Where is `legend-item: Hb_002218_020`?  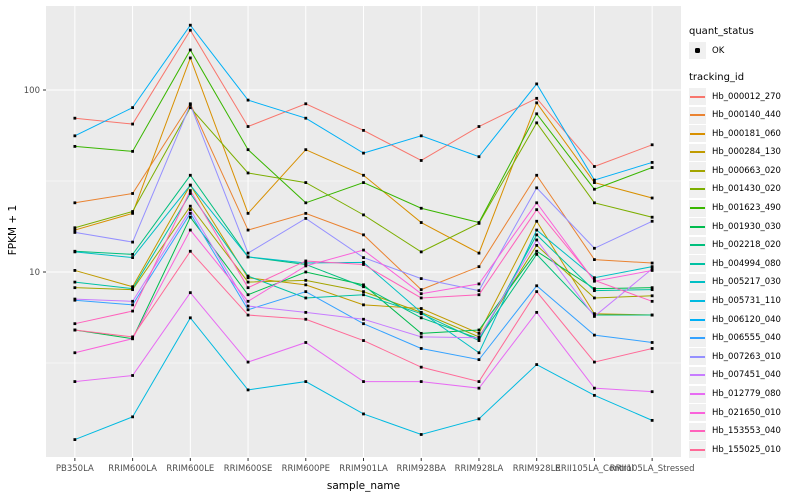
legend-item: Hb_002218_020 is located at coordinates (744, 245).